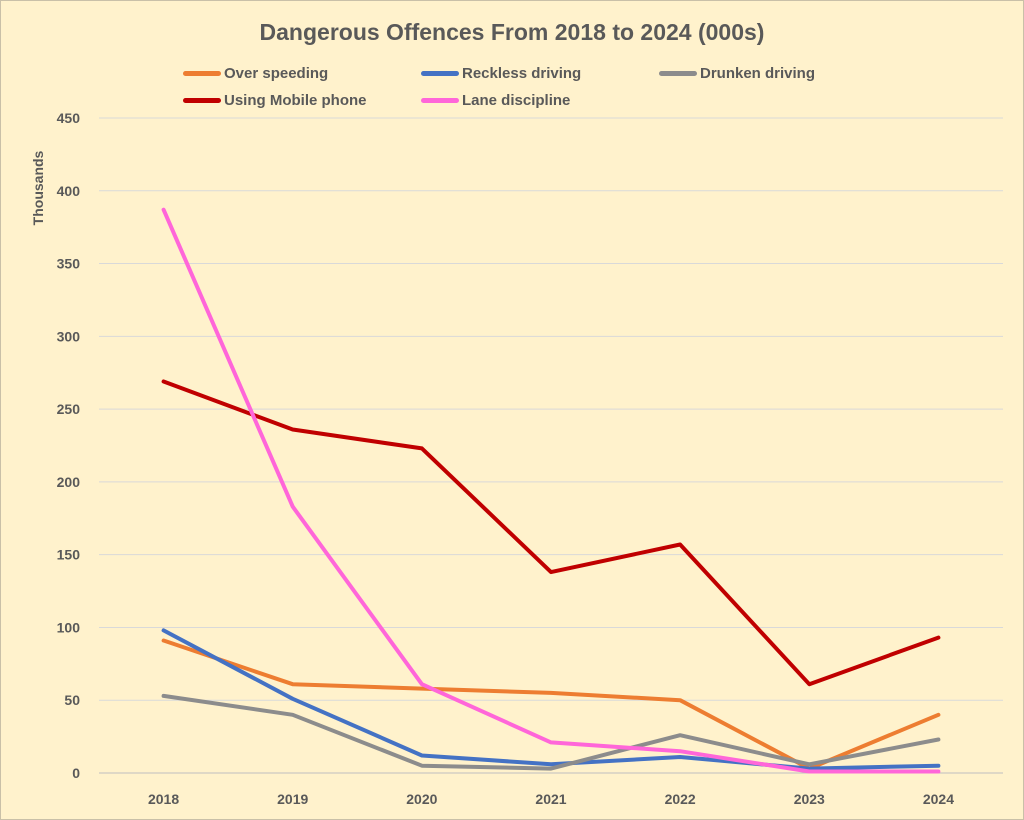 The width and height of the screenshot is (1024, 820). I want to click on x-tick-label-2023: 2023, so click(809, 799).